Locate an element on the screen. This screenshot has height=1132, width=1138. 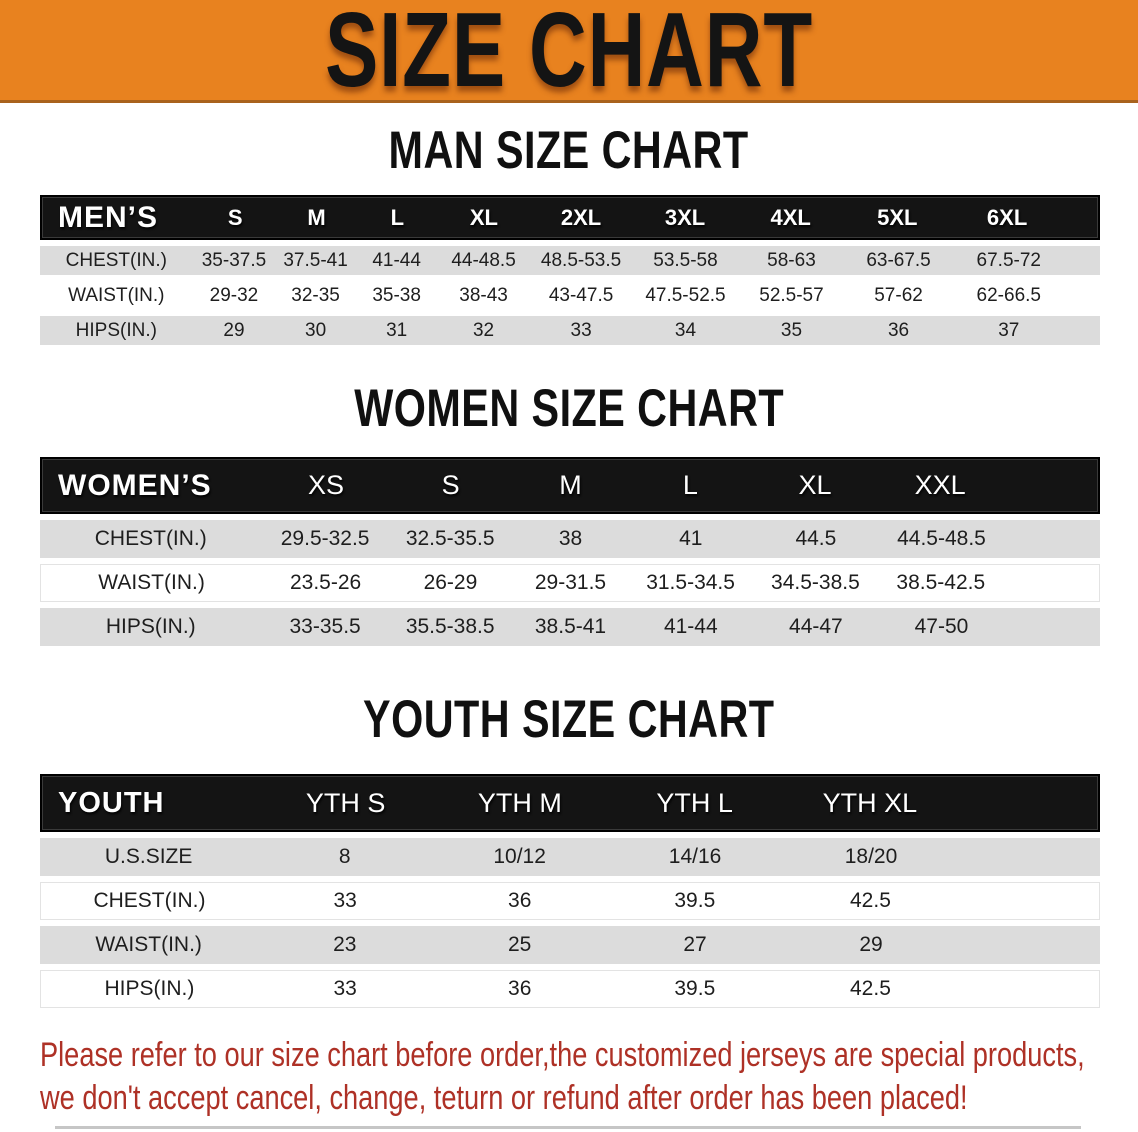
table-cell: 67.5-72 is located at coordinates (1008, 260).